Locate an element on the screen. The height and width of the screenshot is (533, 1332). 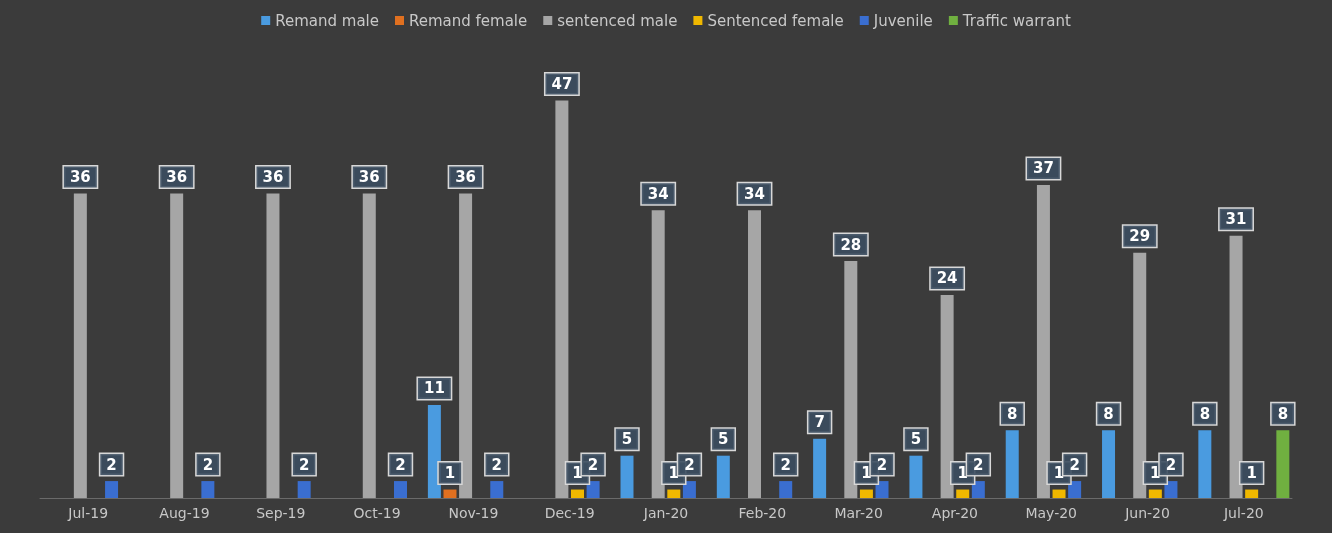
x-tick-label: Mar-20 is located at coordinates (858, 513).